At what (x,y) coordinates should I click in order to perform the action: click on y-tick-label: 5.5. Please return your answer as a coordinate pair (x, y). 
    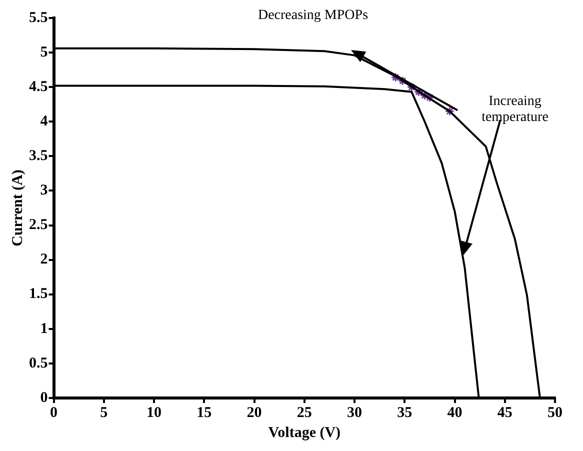
    Looking at the image, I should click on (38, 18).